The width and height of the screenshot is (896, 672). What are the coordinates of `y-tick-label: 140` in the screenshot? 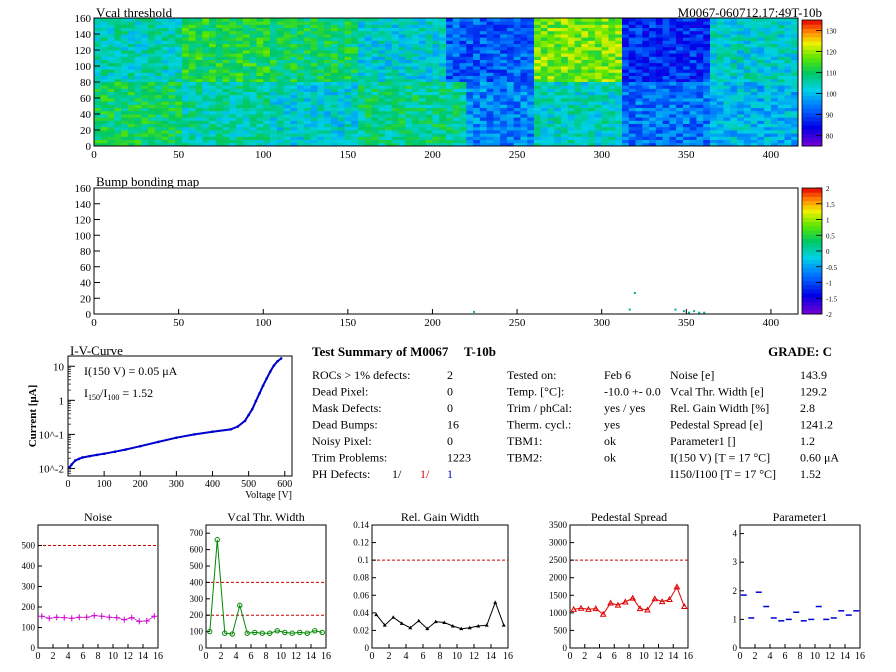 It's located at (83, 205).